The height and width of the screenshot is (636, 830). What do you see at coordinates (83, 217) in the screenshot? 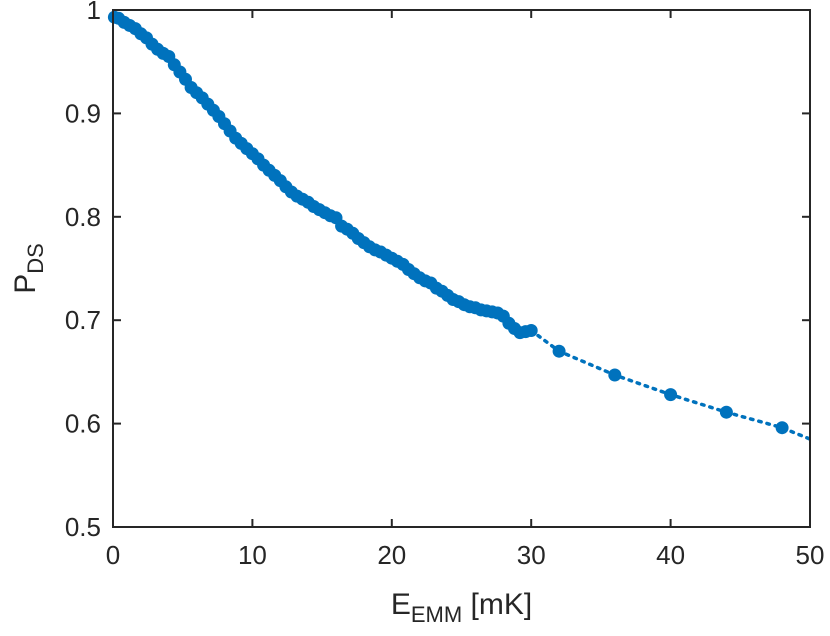
I see `y-tick-label: 0.8` at bounding box center [83, 217].